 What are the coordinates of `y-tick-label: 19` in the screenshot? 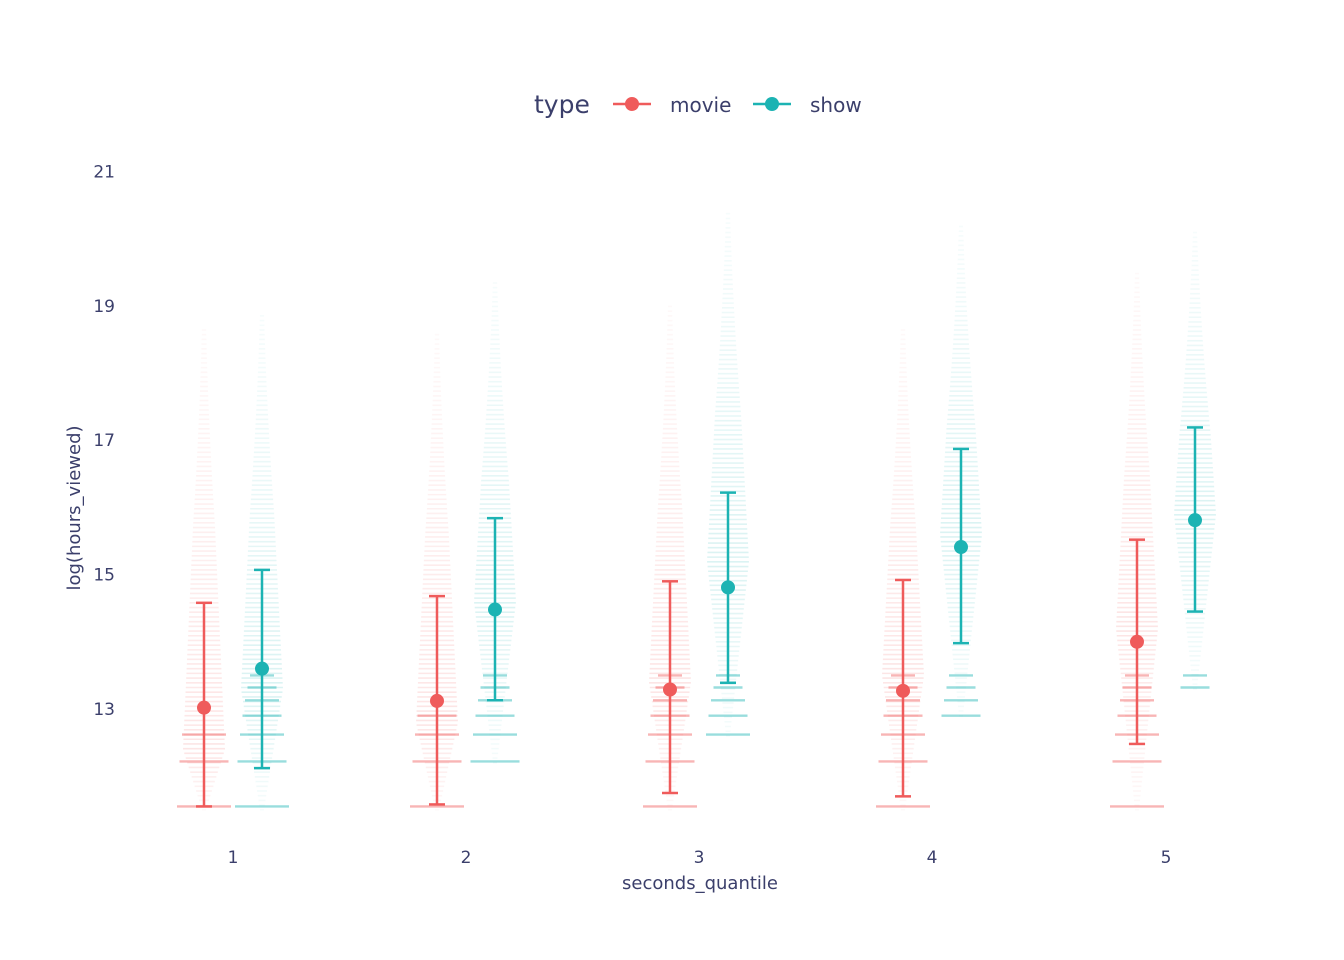 It's located at (104, 307).